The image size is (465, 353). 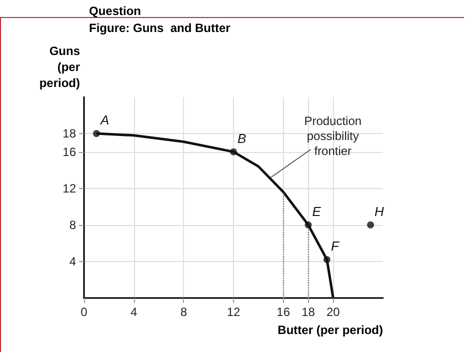 I want to click on y-tick-label: 16, so click(x=69, y=151).